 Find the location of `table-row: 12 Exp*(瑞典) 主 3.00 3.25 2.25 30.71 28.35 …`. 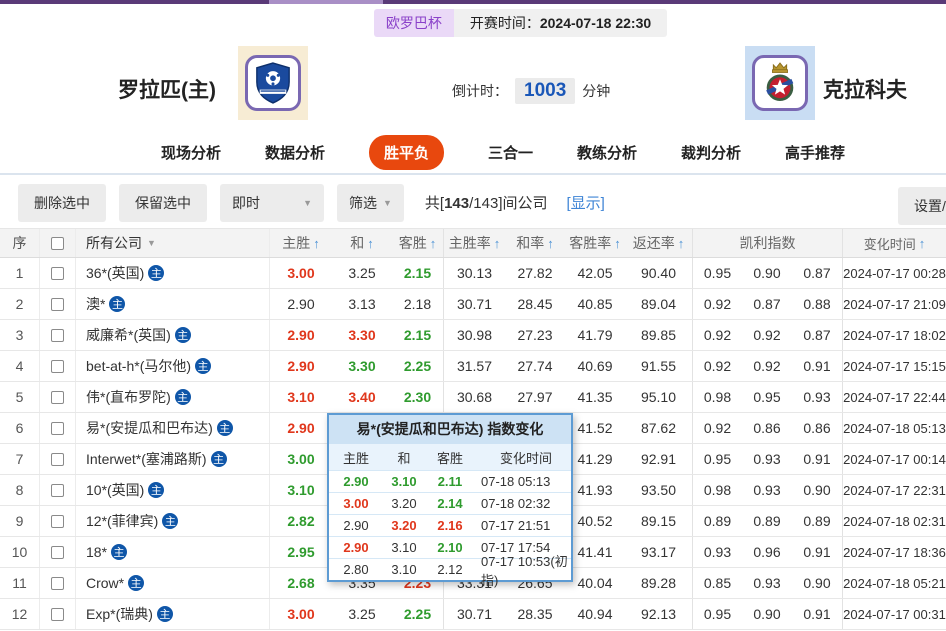

table-row: 12 Exp*(瑞典) 主 3.00 3.25 2.25 30.71 28.35 … is located at coordinates (473, 614).